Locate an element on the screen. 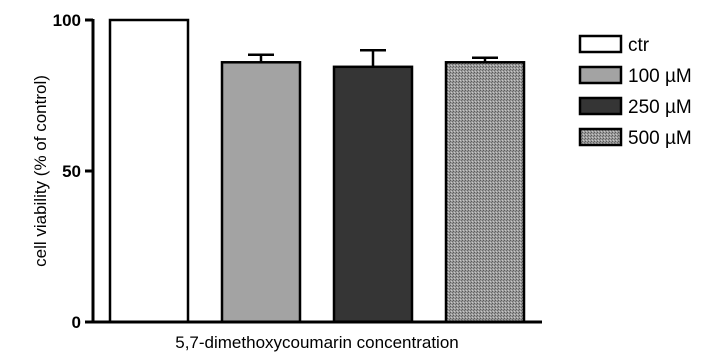 This screenshot has height=354, width=711. error-bars-layer is located at coordinates (373, 57).